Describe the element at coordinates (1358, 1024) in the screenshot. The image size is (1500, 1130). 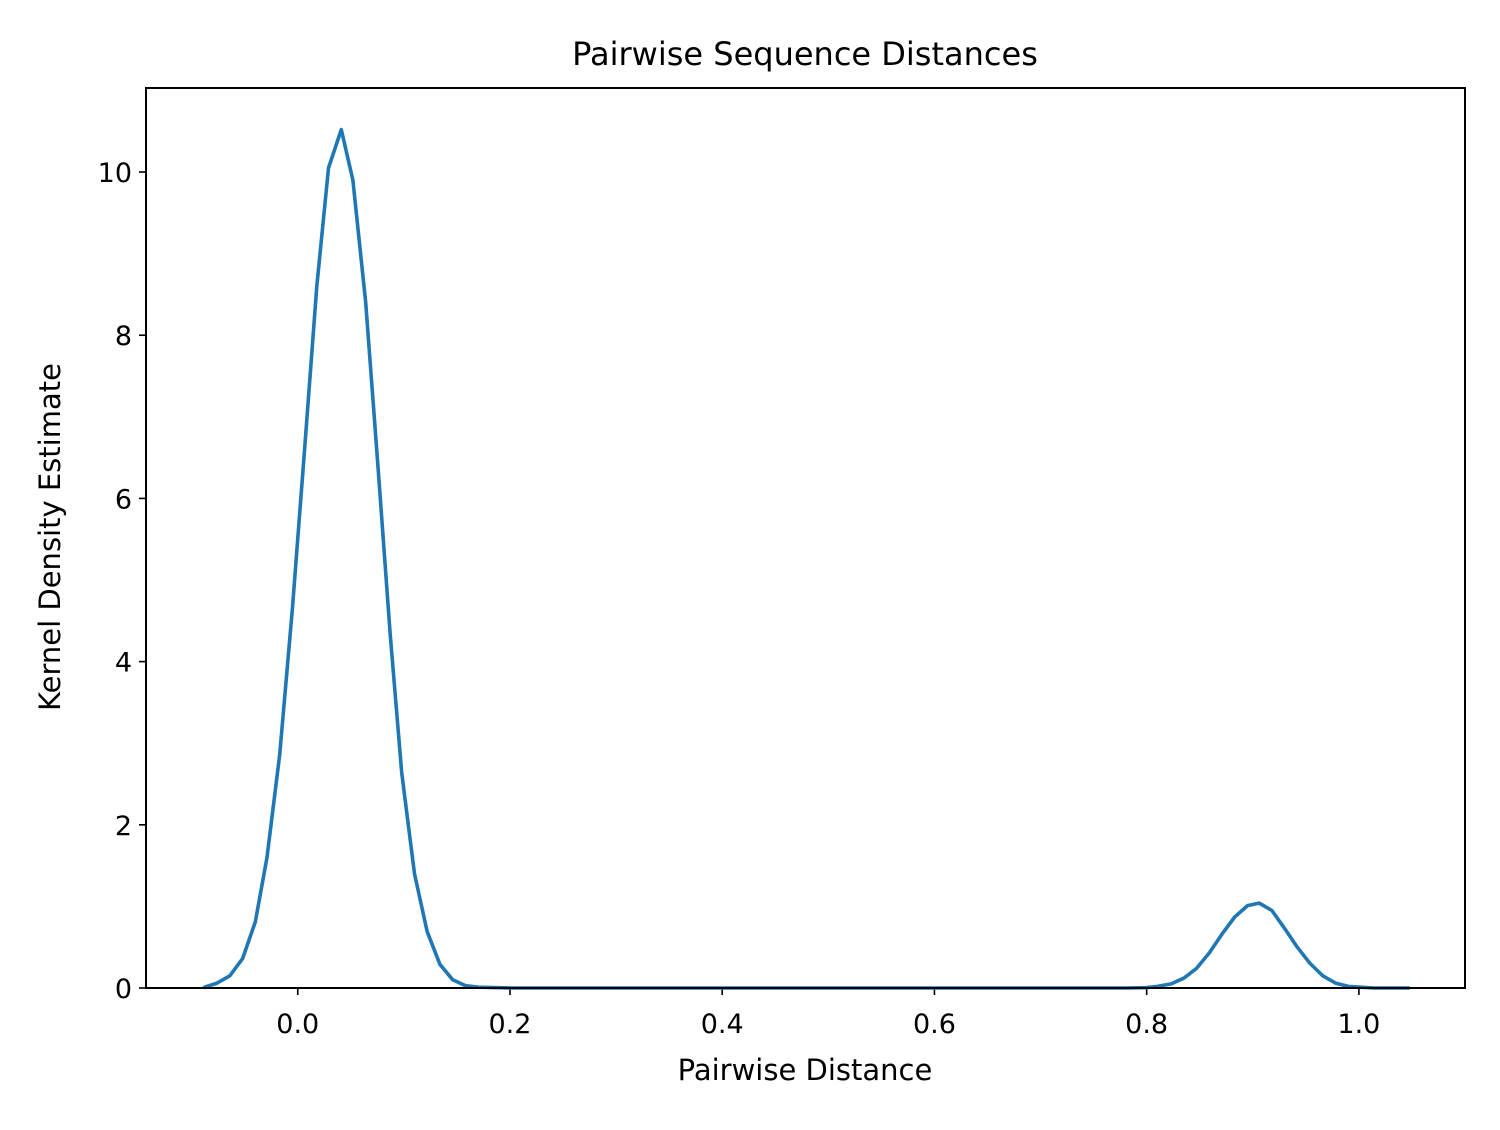
I see `x-tick-label: 1.0` at that location.